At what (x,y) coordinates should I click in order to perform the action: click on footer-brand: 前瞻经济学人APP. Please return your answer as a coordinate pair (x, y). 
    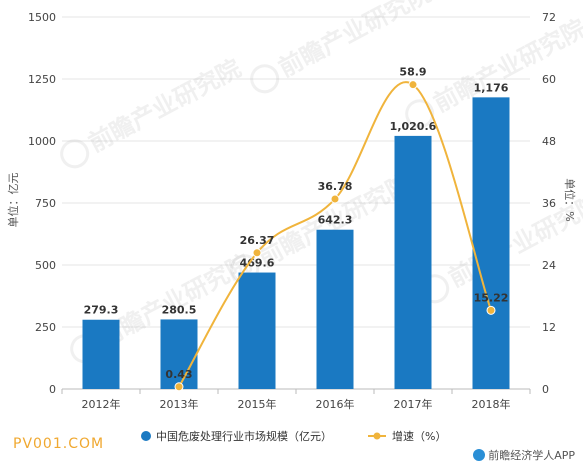
    Looking at the image, I should click on (524, 455).